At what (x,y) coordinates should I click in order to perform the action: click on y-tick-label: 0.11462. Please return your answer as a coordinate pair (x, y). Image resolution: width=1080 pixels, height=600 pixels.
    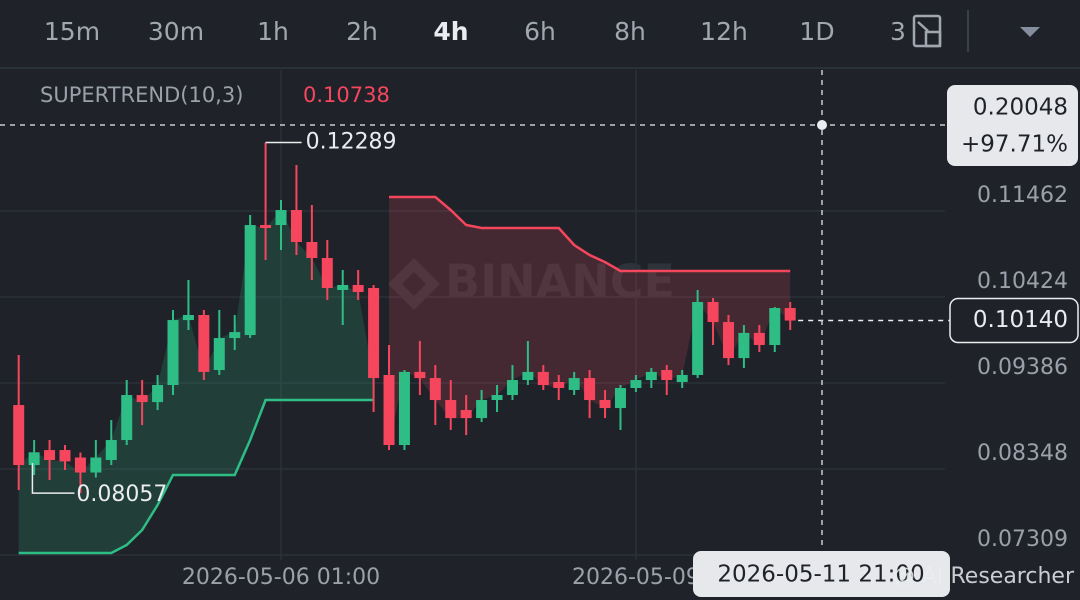
    Looking at the image, I should click on (1022, 195).